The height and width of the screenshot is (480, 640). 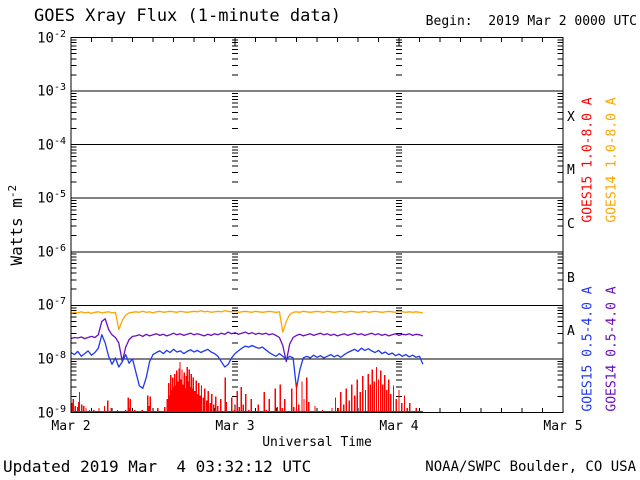 I want to click on flux-class-letter-b: B, so click(x=571, y=278).